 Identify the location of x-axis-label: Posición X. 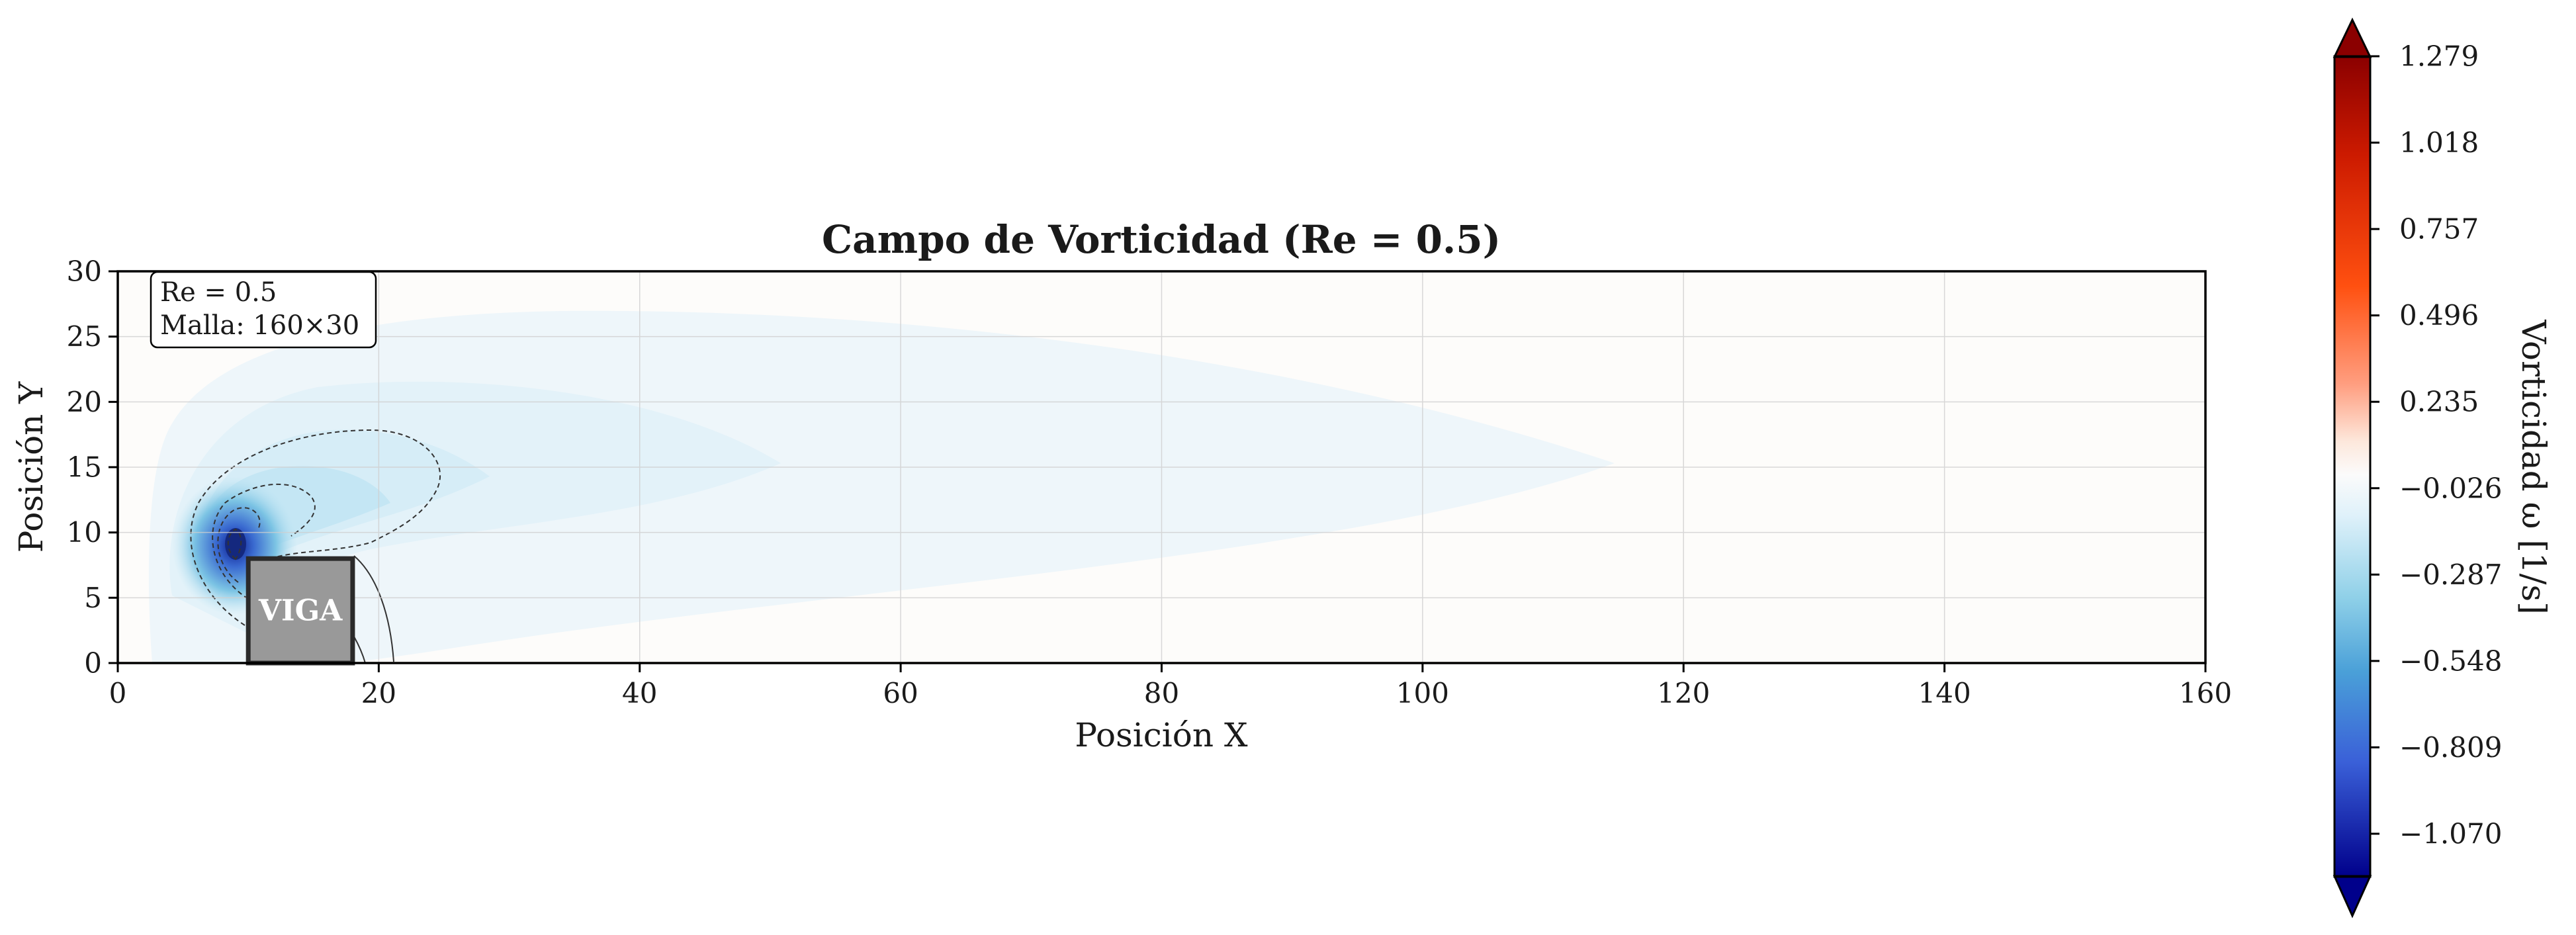
(1161, 735).